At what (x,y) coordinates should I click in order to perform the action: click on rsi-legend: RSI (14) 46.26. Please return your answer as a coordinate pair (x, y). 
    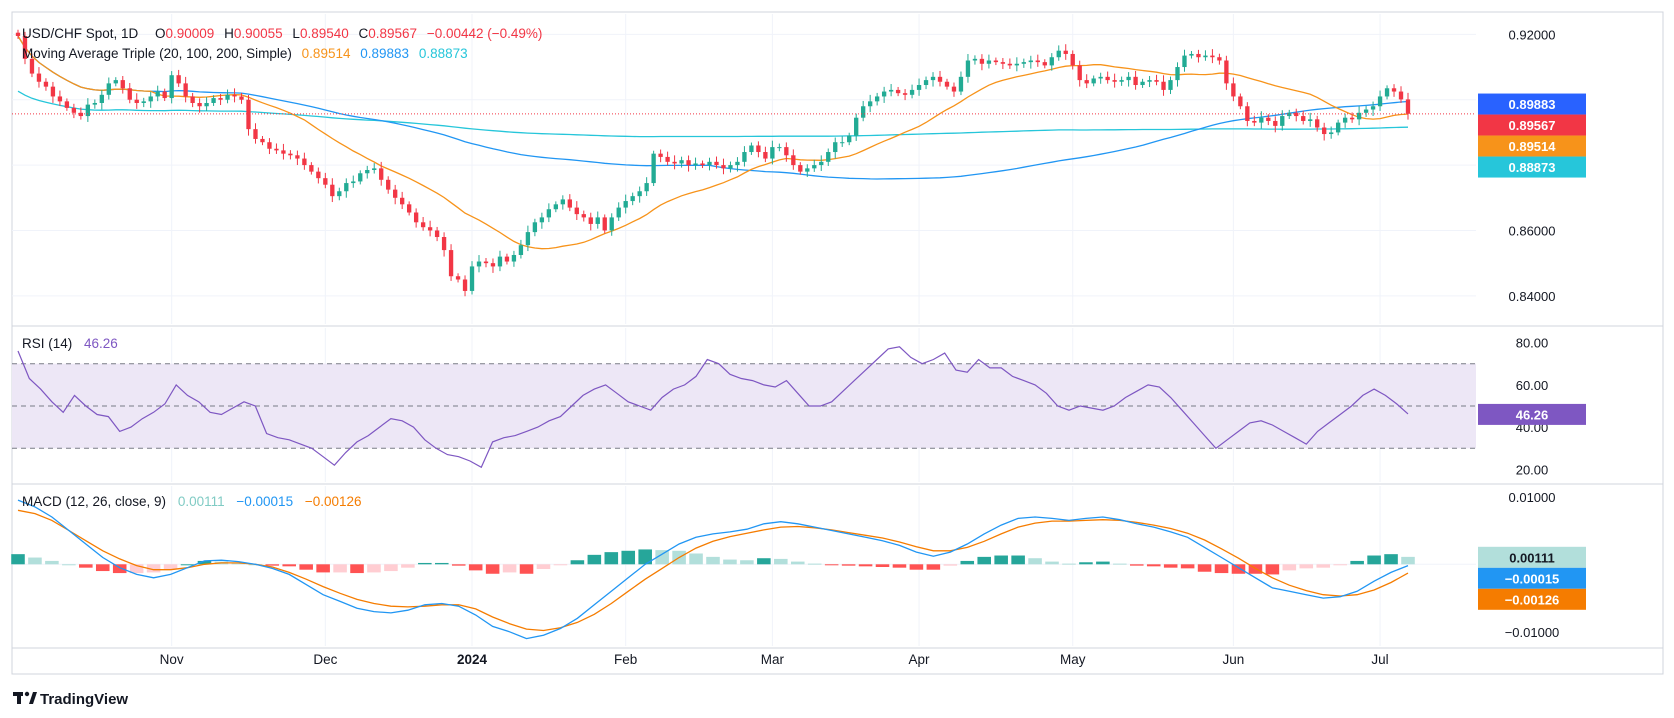
    Looking at the image, I should click on (70, 343).